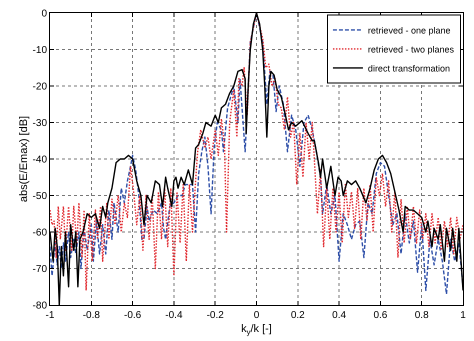 The height and width of the screenshot is (341, 474). I want to click on legend-label: retrieved - two planes, so click(411, 49).